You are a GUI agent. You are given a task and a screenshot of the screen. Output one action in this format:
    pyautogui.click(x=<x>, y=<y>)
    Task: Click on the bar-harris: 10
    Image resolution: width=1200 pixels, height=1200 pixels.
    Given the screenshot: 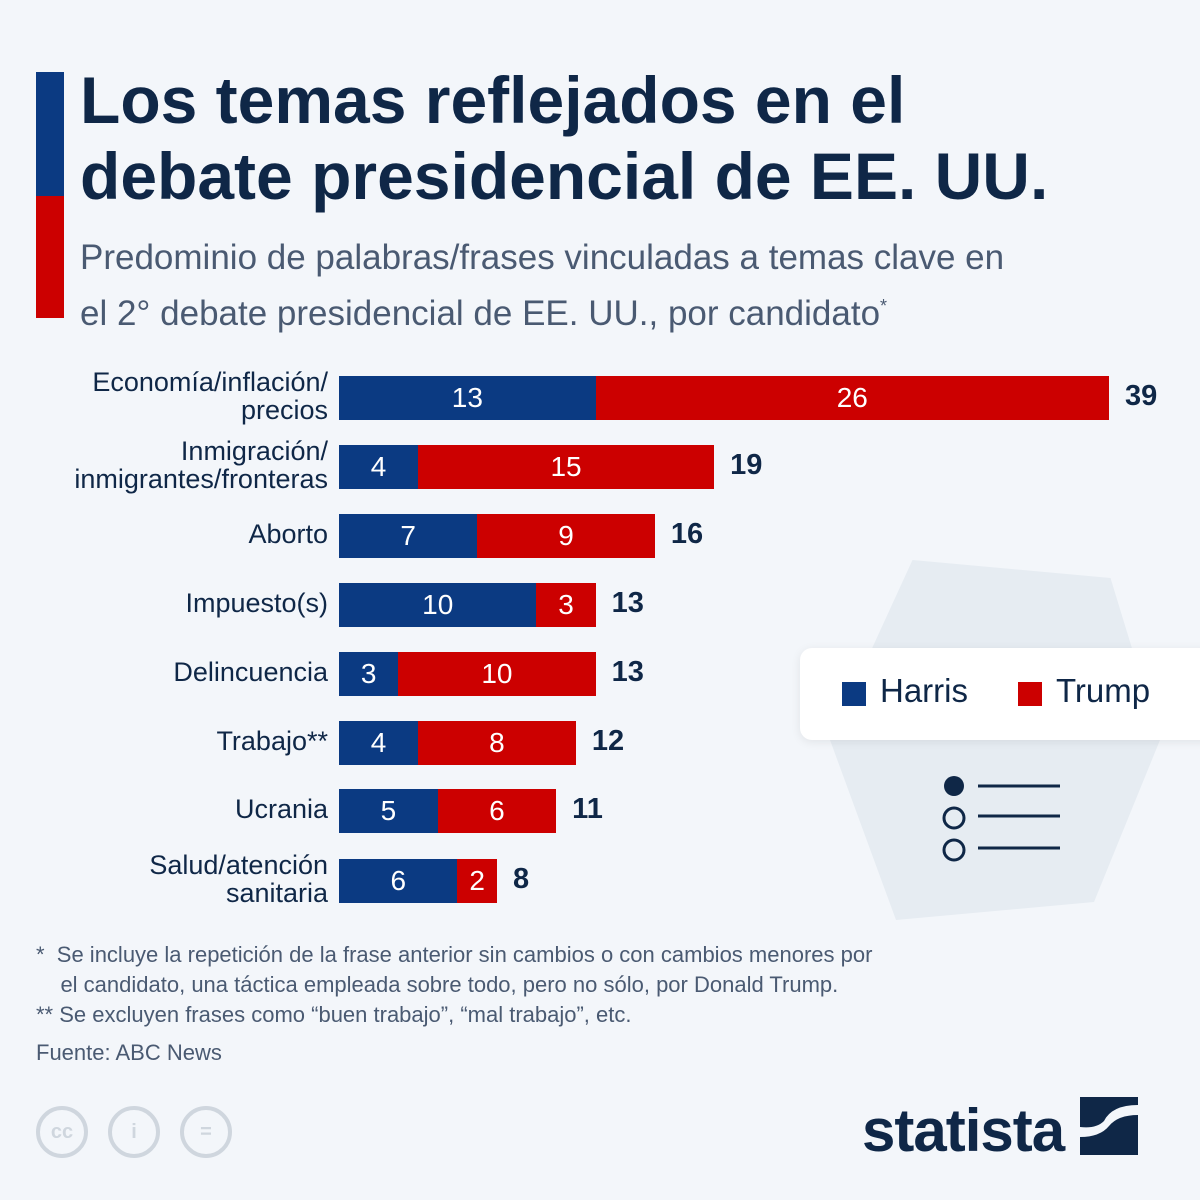 What is the action you would take?
    pyautogui.click(x=438, y=605)
    